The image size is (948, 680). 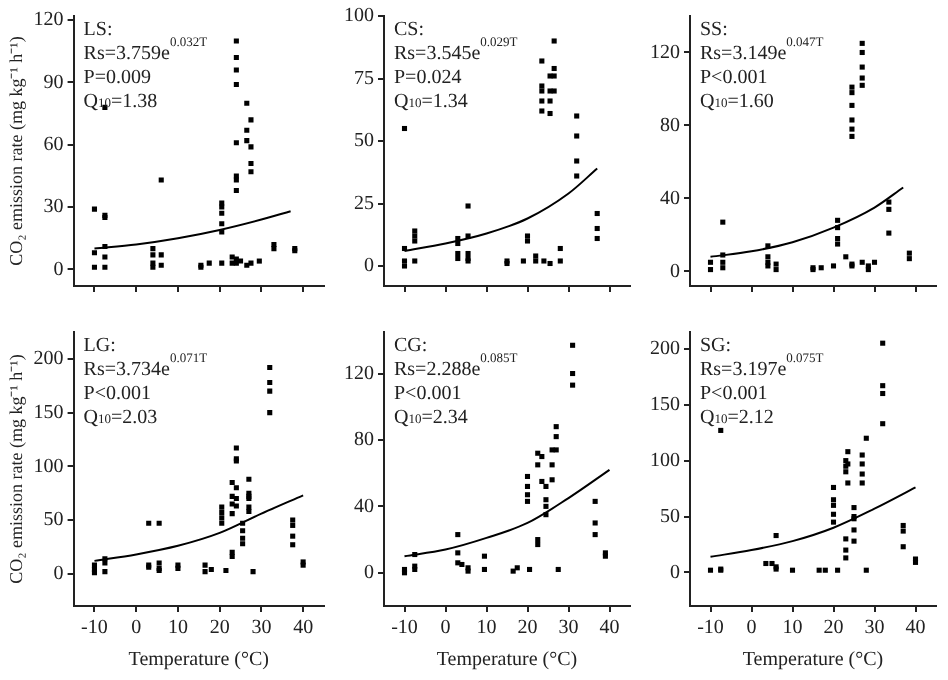 I want to click on annotation: SS:, so click(x=714, y=30).